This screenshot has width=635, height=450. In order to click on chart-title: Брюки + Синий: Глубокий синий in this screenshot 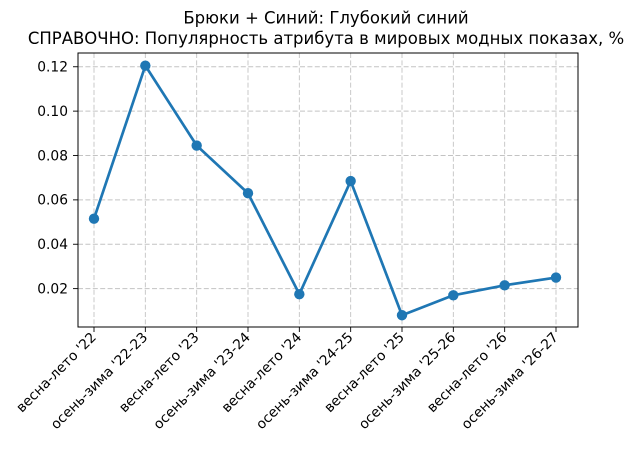, I will do `click(325, 18)`.